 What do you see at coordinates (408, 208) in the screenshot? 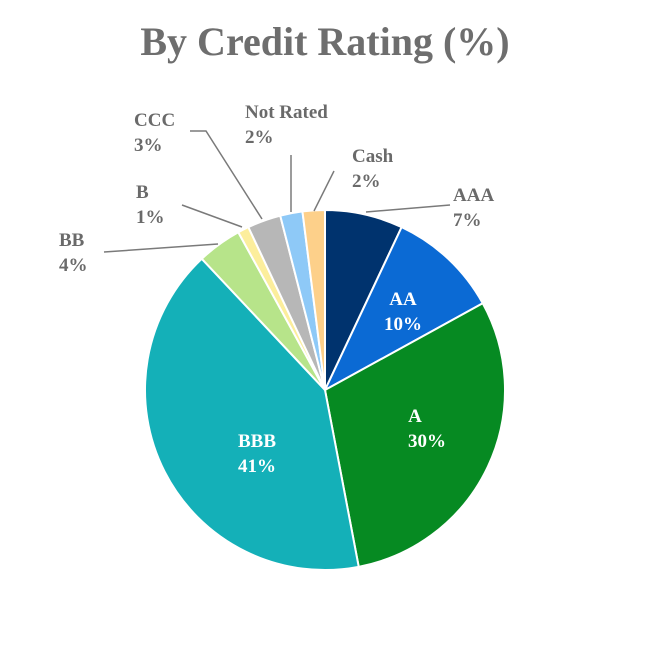
I see `leader-line-aaa` at bounding box center [408, 208].